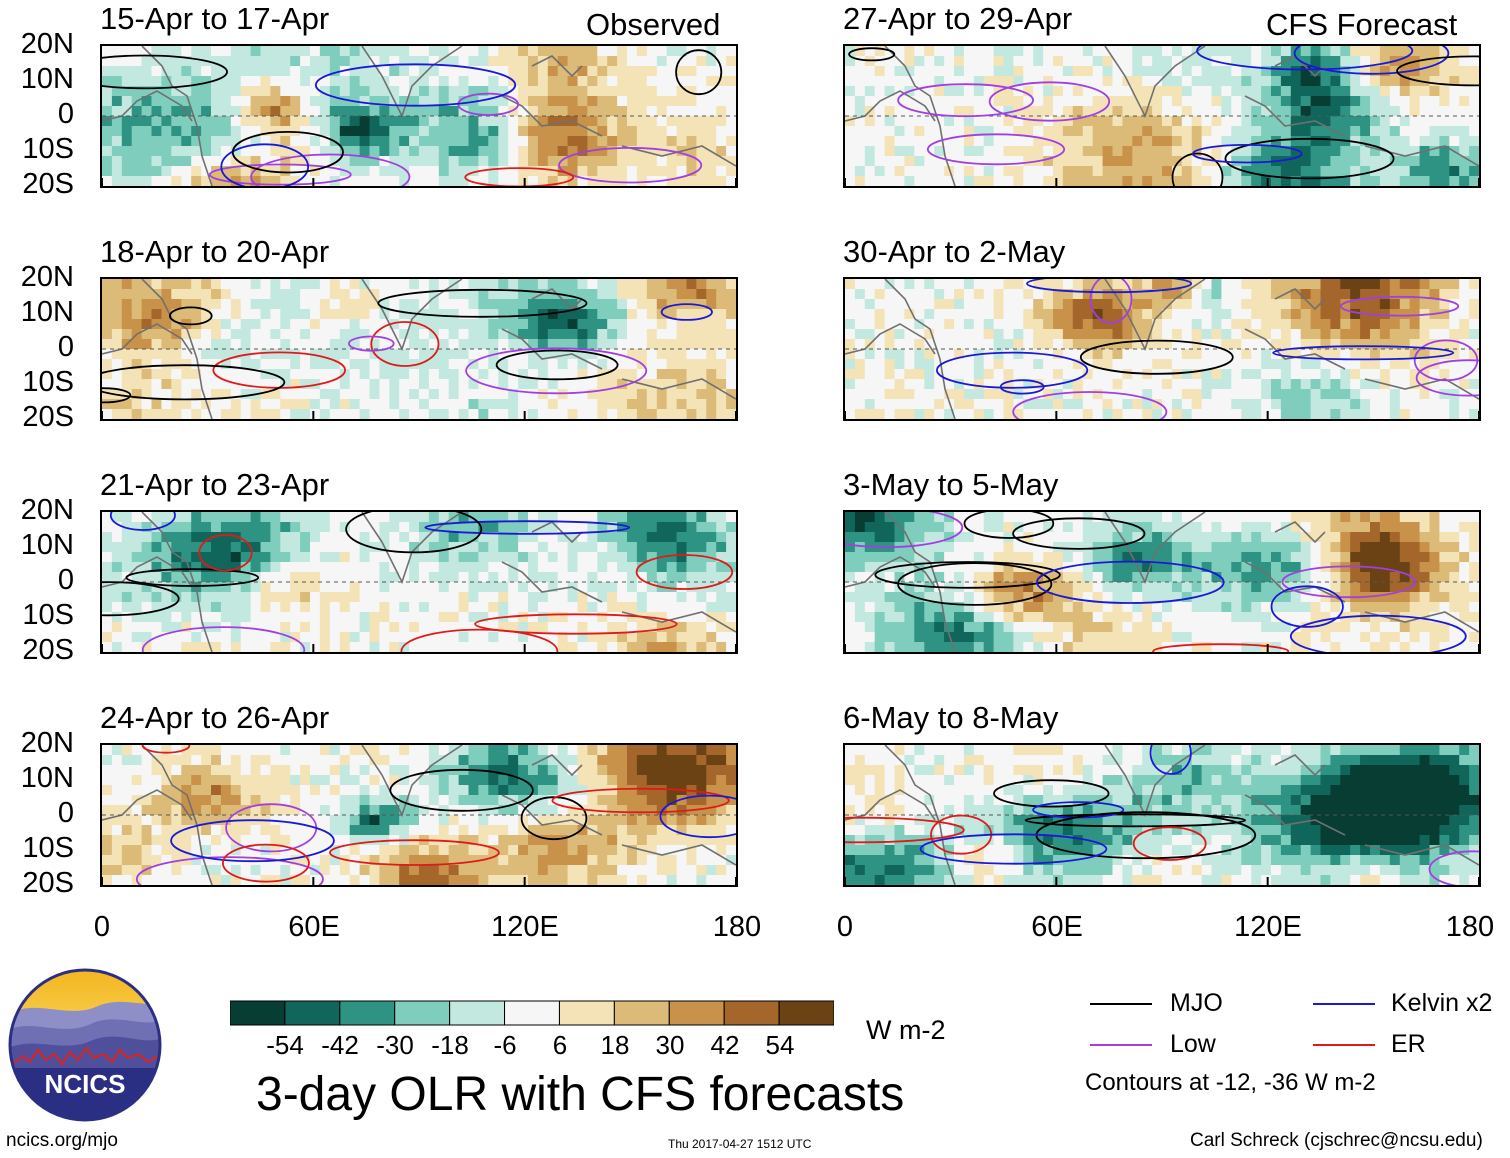  What do you see at coordinates (630, 165) in the screenshot?
I see `low-contour` at bounding box center [630, 165].